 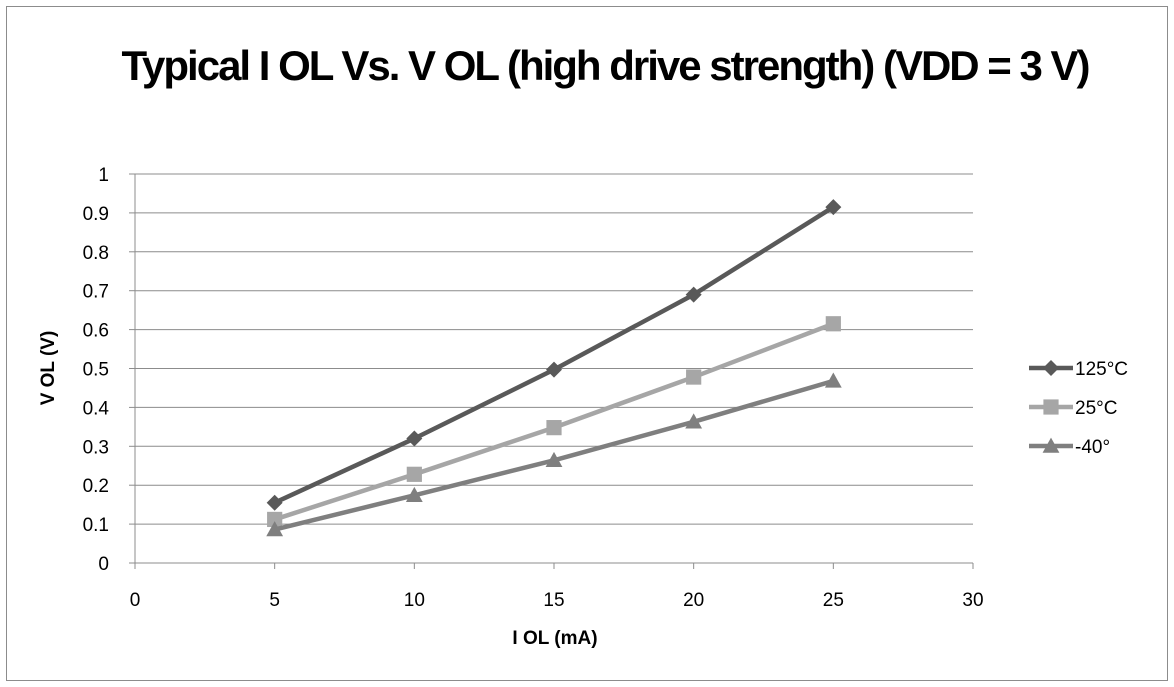 What do you see at coordinates (972, 600) in the screenshot?
I see `x-tick-label: 30` at bounding box center [972, 600].